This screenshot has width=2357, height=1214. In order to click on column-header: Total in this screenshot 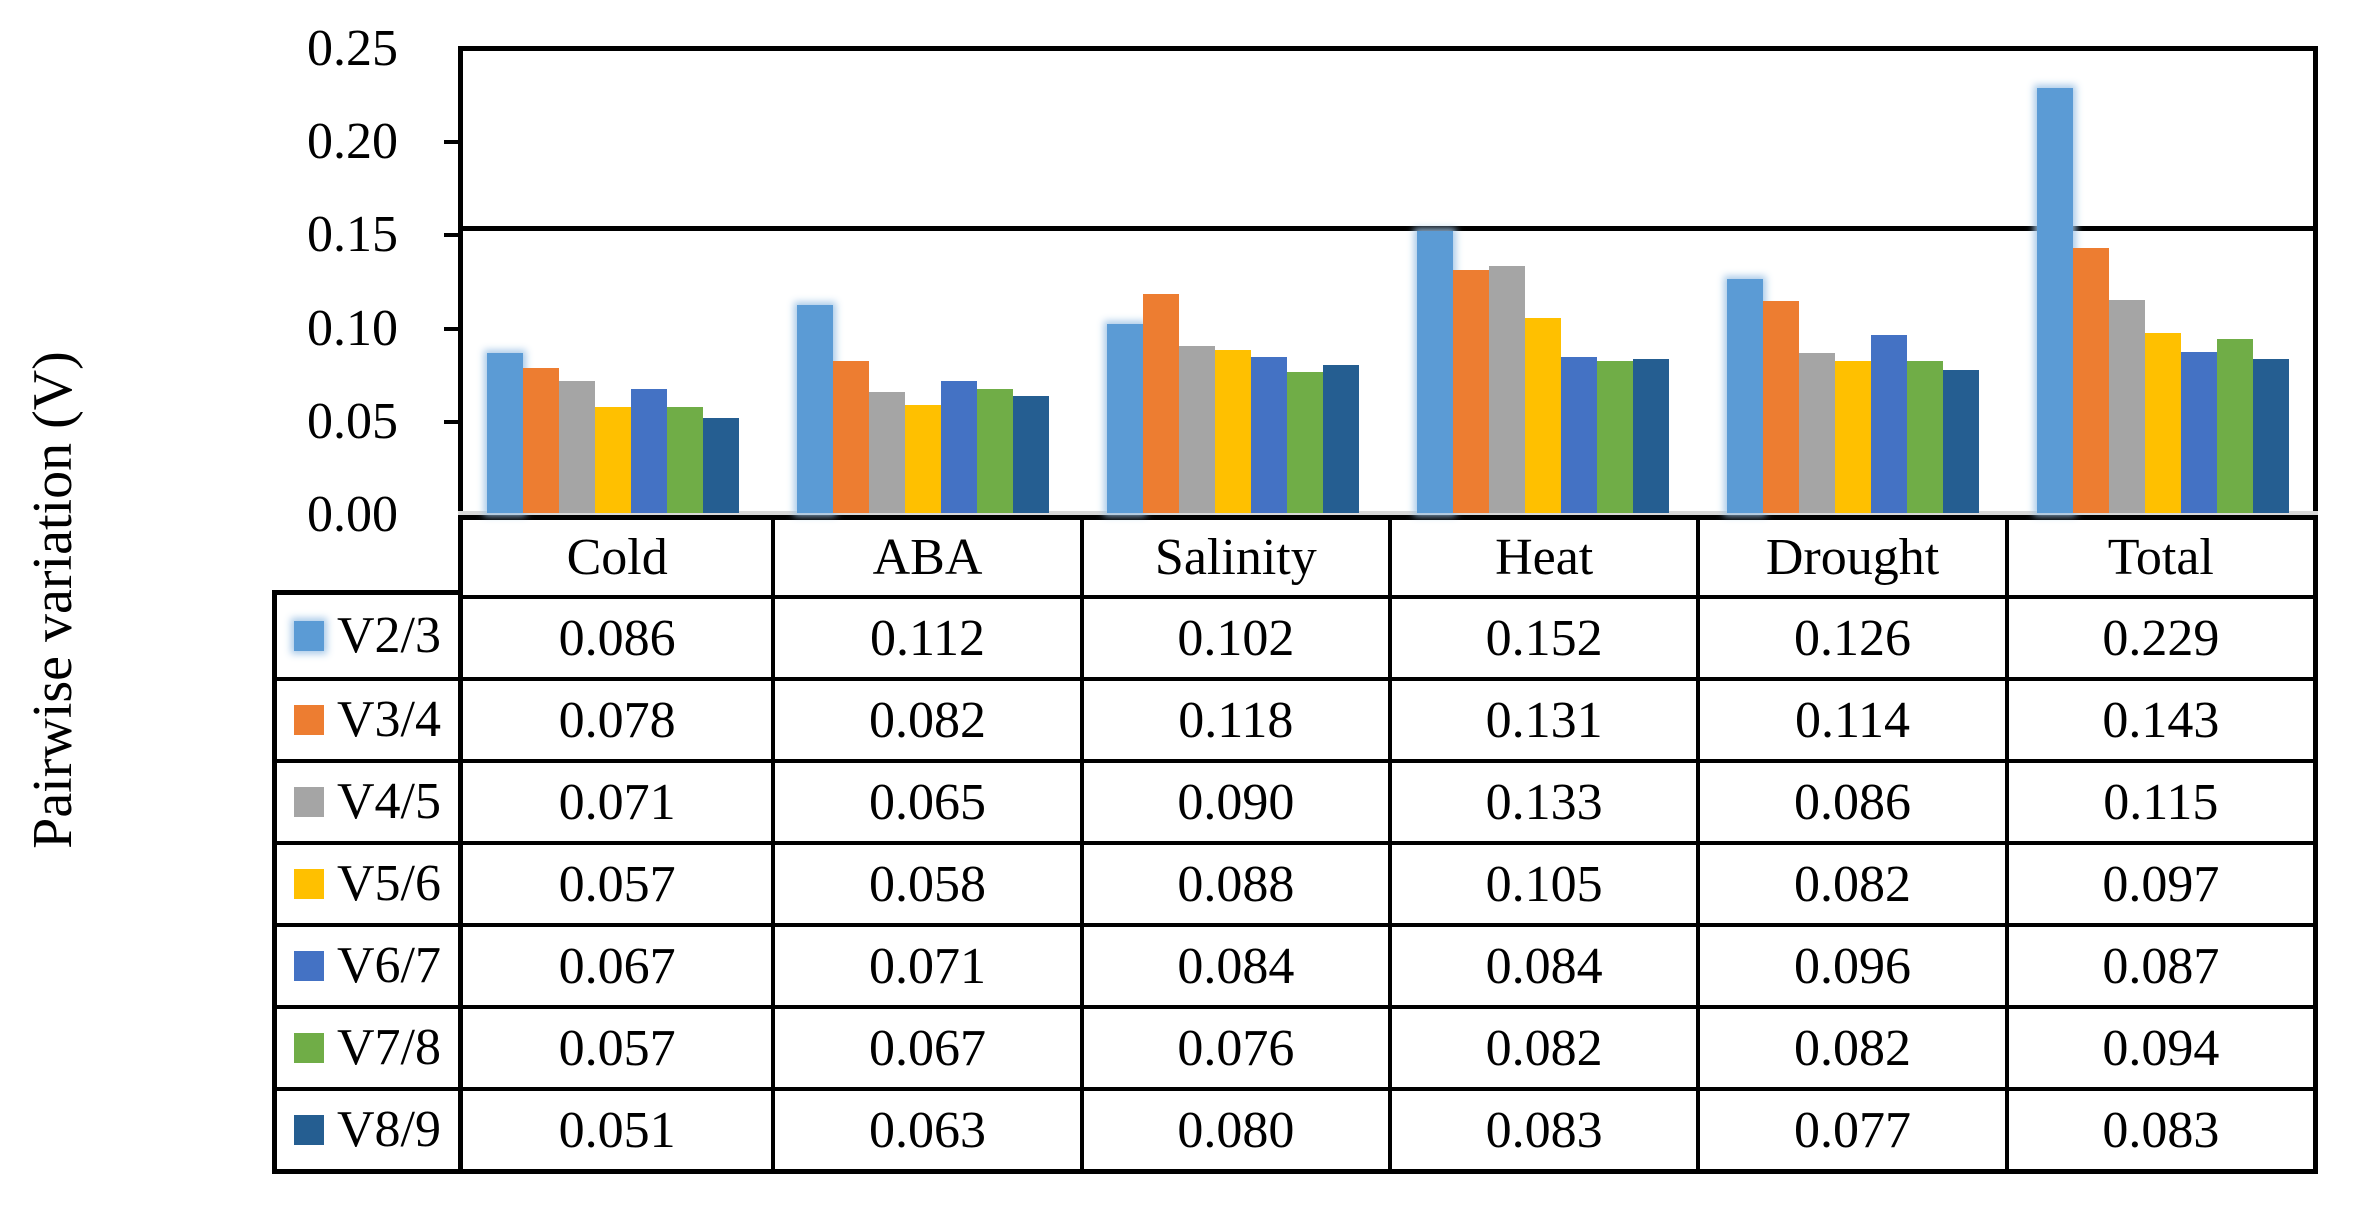, I will do `click(2158, 557)`.